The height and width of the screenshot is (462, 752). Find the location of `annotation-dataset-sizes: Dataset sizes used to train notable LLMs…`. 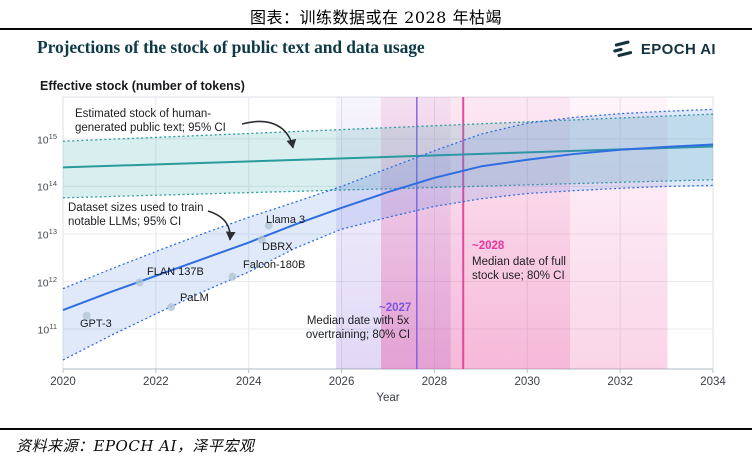

annotation-dataset-sizes: Dataset sizes used to train notable LLMs… is located at coordinates (136, 215).